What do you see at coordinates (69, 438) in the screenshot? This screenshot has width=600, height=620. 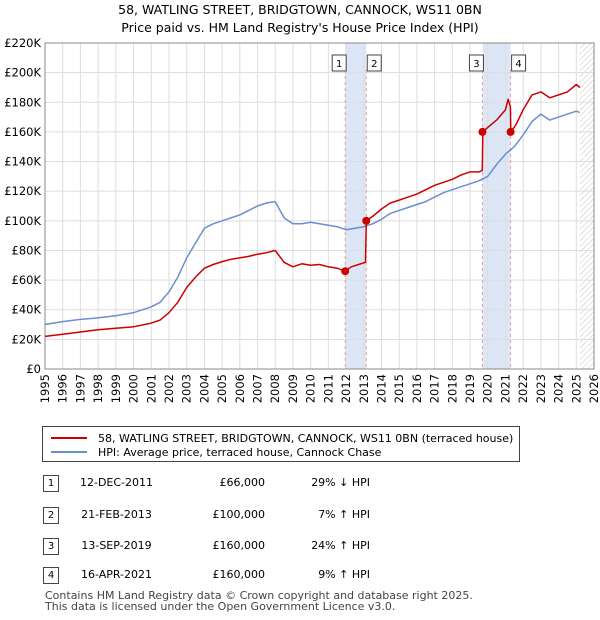 I see `legend-swatch-property` at bounding box center [69, 438].